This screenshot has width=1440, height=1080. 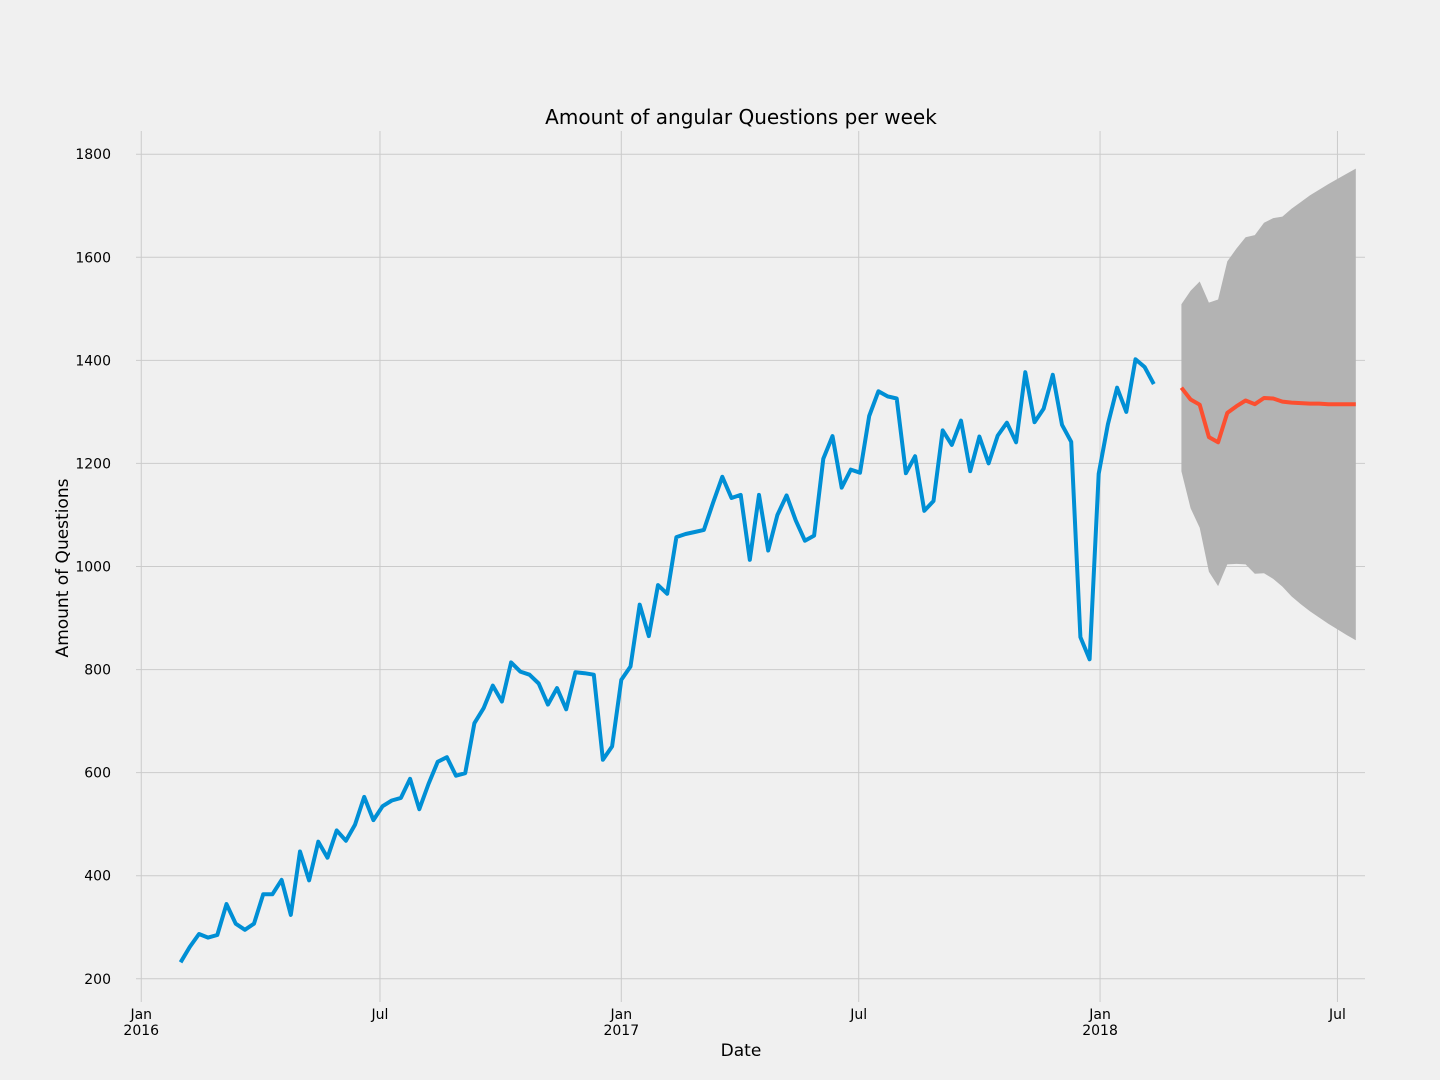 I want to click on y-tick-label: 1800, so click(x=93, y=155).